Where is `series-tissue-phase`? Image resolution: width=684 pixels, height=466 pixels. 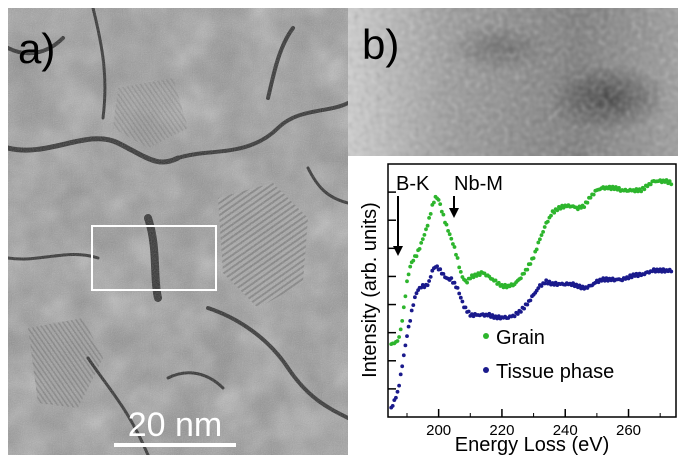 series-tissue-phase is located at coordinates (531, 337).